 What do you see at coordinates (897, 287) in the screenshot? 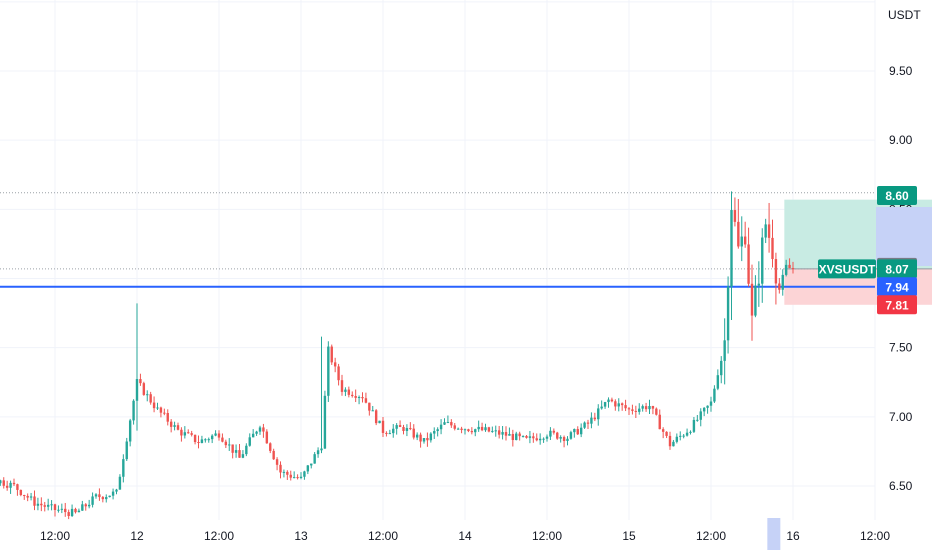
I see `blue-line-label: 7.94` at bounding box center [897, 287].